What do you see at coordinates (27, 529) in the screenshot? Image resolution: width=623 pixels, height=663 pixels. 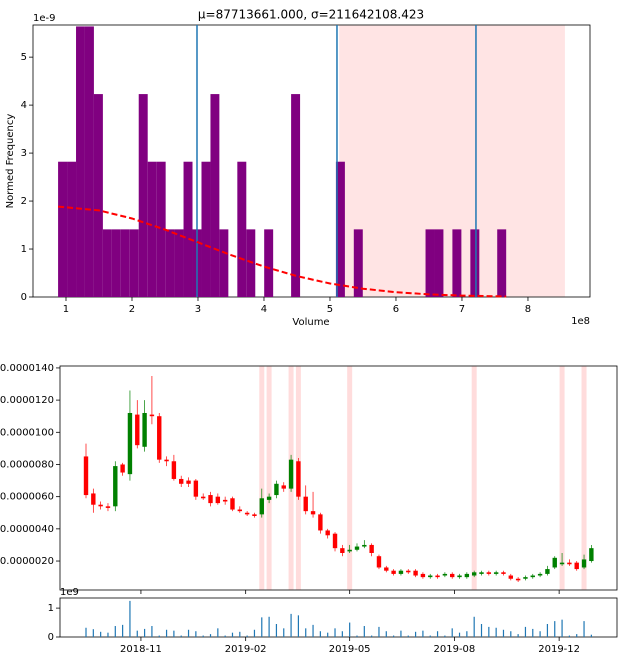 I see `y-tick-label: 0.0000040` at bounding box center [27, 529].